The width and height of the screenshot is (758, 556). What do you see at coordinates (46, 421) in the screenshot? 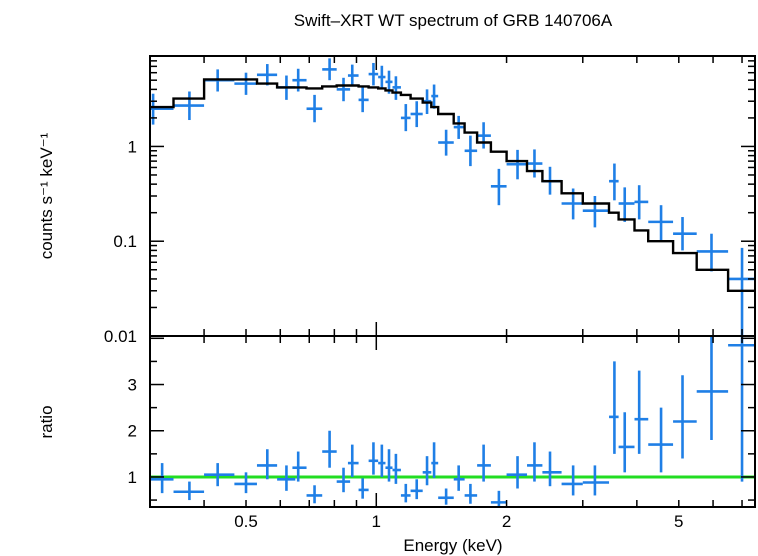
I see `bottom-y-axis-label: ratio` at bounding box center [46, 421].